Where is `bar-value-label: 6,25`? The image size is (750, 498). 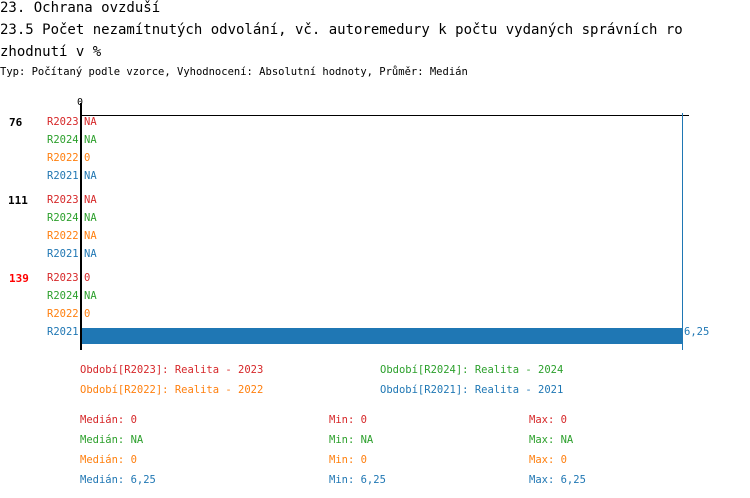
bar-value-label: 6,25 is located at coordinates (697, 332).